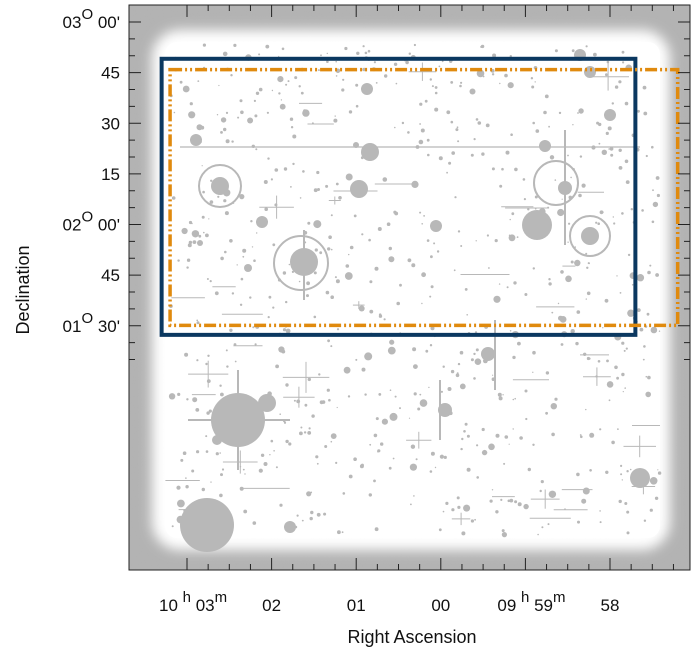 The height and width of the screenshot is (650, 700). What do you see at coordinates (610, 605) in the screenshot?
I see `x-tick-label: 58` at bounding box center [610, 605].